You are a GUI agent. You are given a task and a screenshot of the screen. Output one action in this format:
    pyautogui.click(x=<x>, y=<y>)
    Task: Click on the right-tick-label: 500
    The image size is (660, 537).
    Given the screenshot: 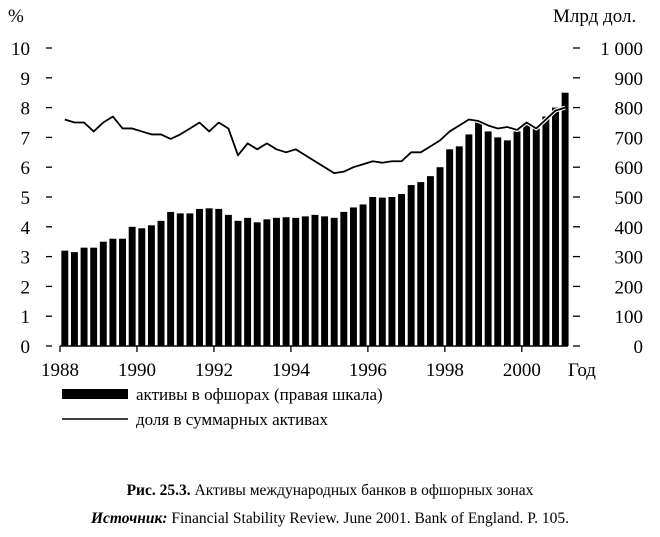 What is the action you would take?
    pyautogui.click(x=629, y=198)
    